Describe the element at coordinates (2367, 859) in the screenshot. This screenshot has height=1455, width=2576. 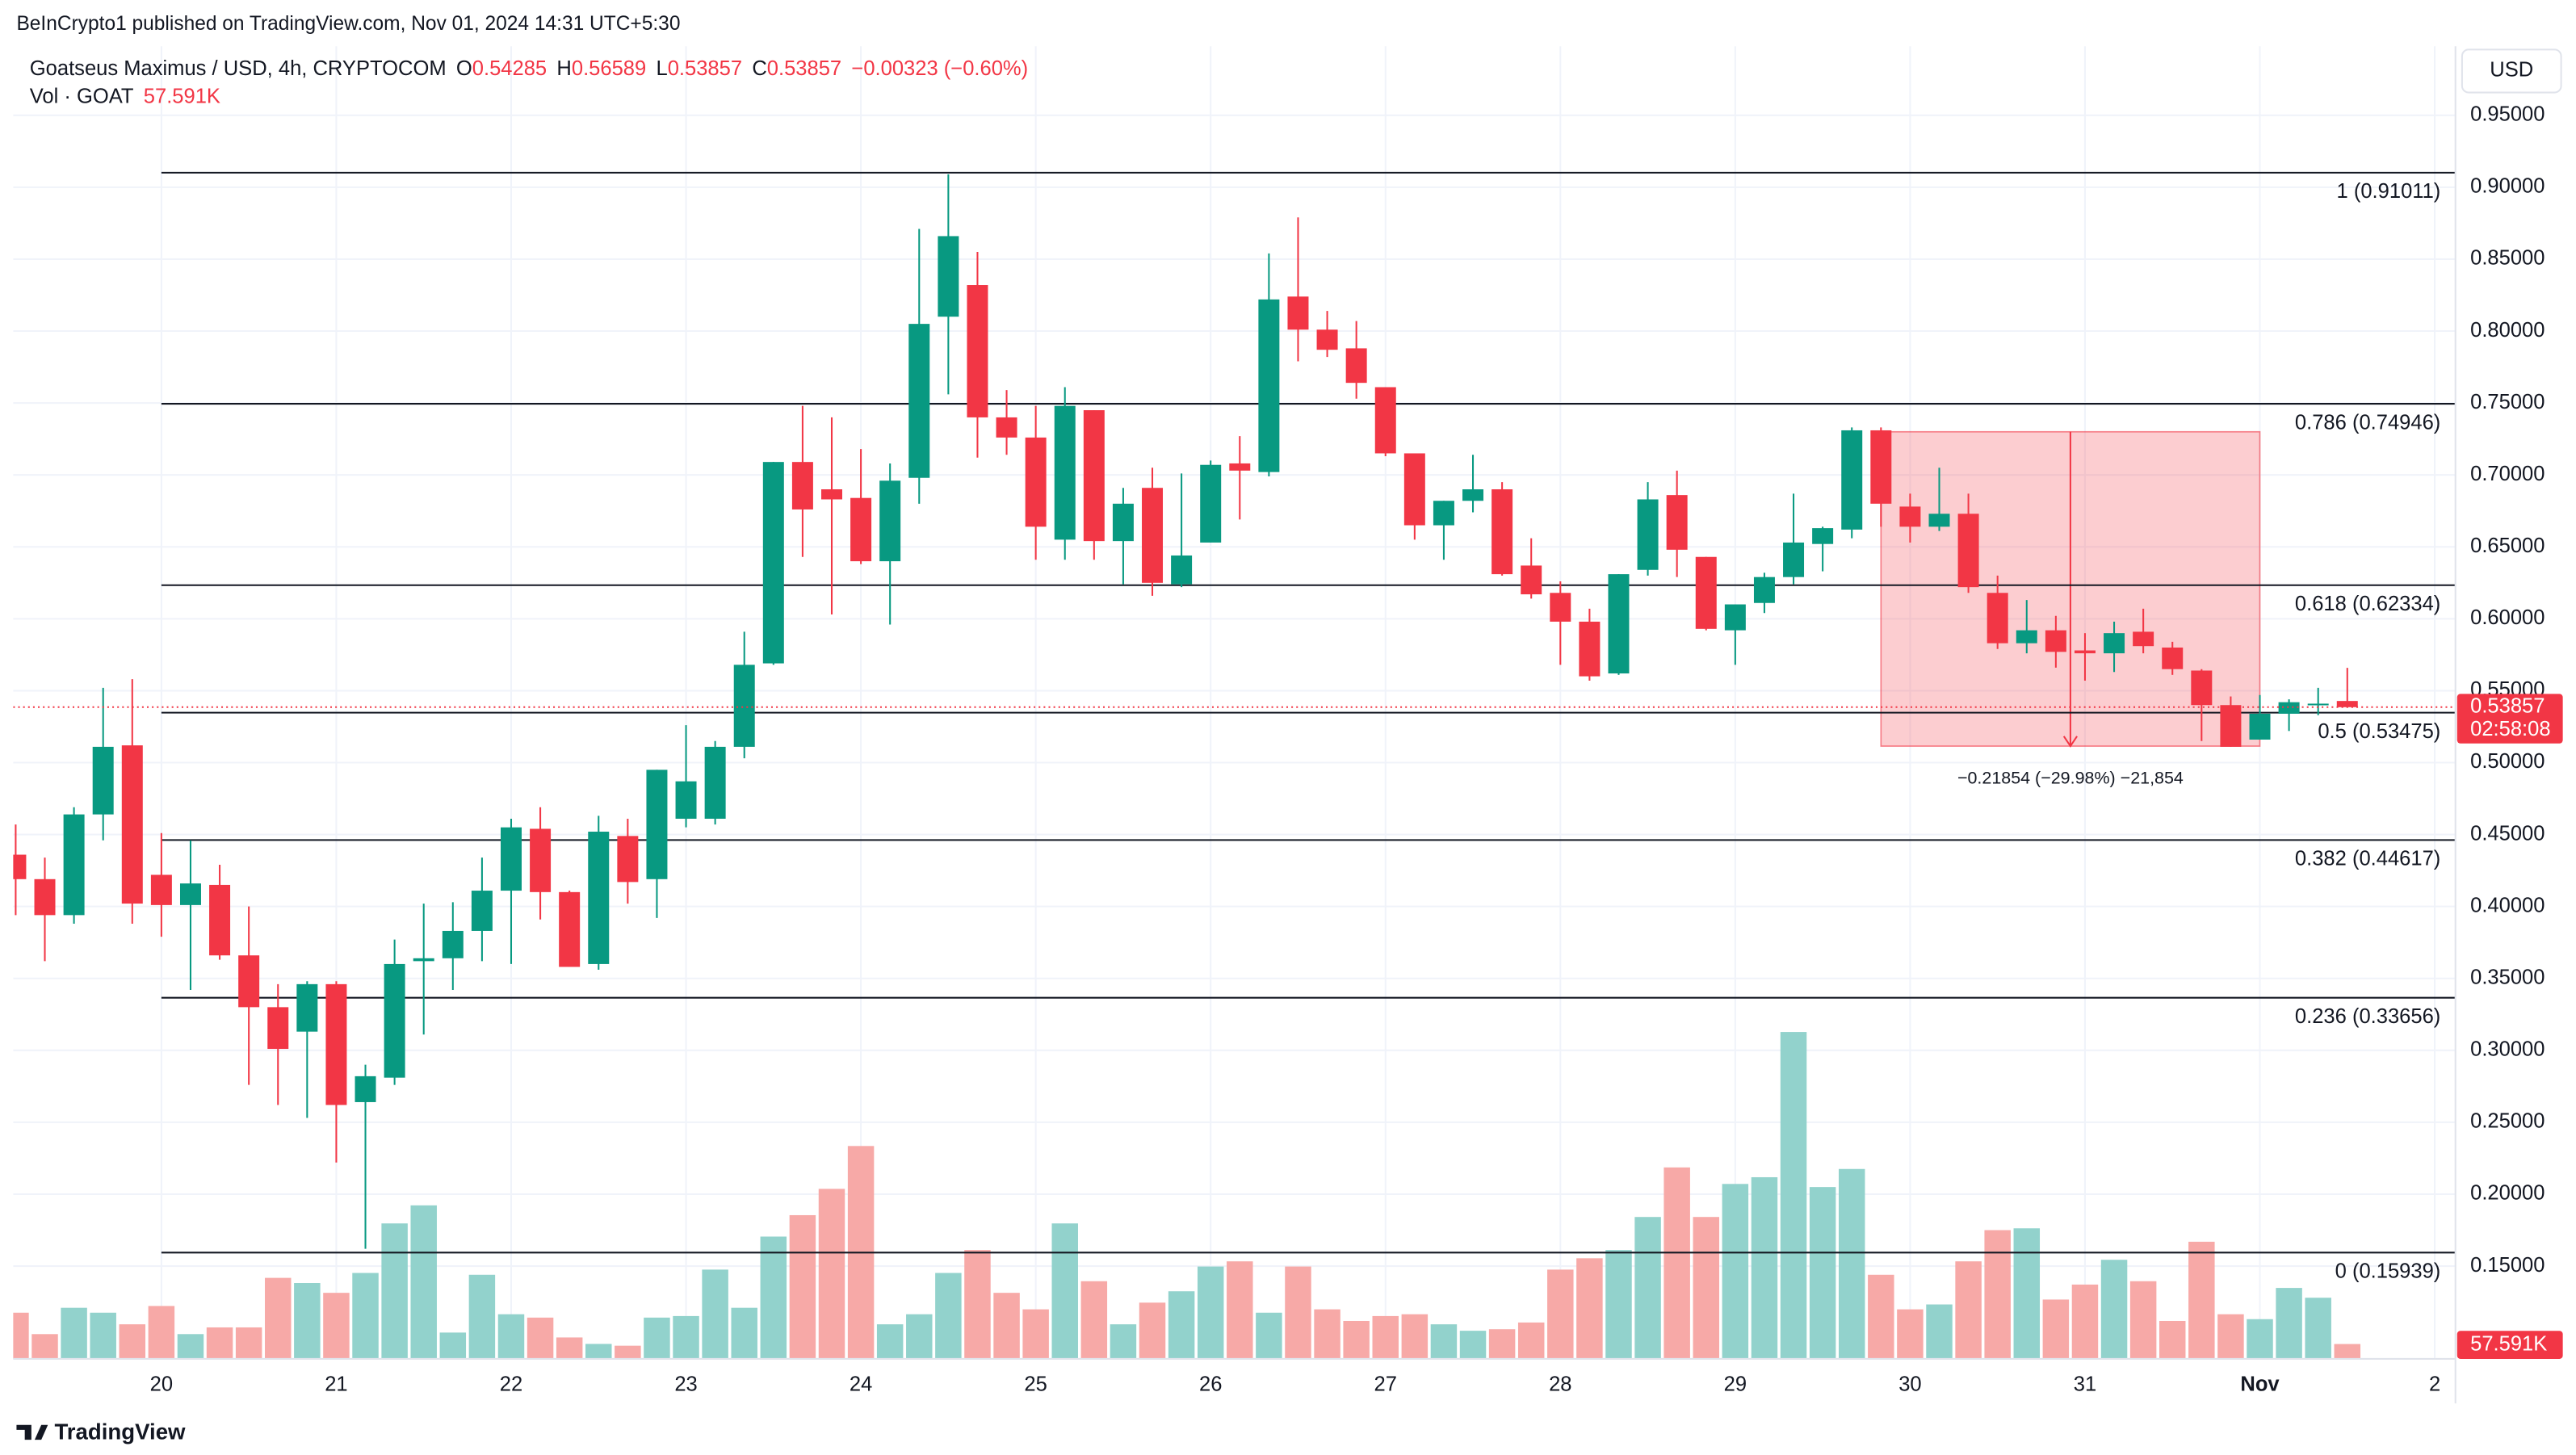
I see `fib-level-label: 0.382 (0.44617)` at that location.